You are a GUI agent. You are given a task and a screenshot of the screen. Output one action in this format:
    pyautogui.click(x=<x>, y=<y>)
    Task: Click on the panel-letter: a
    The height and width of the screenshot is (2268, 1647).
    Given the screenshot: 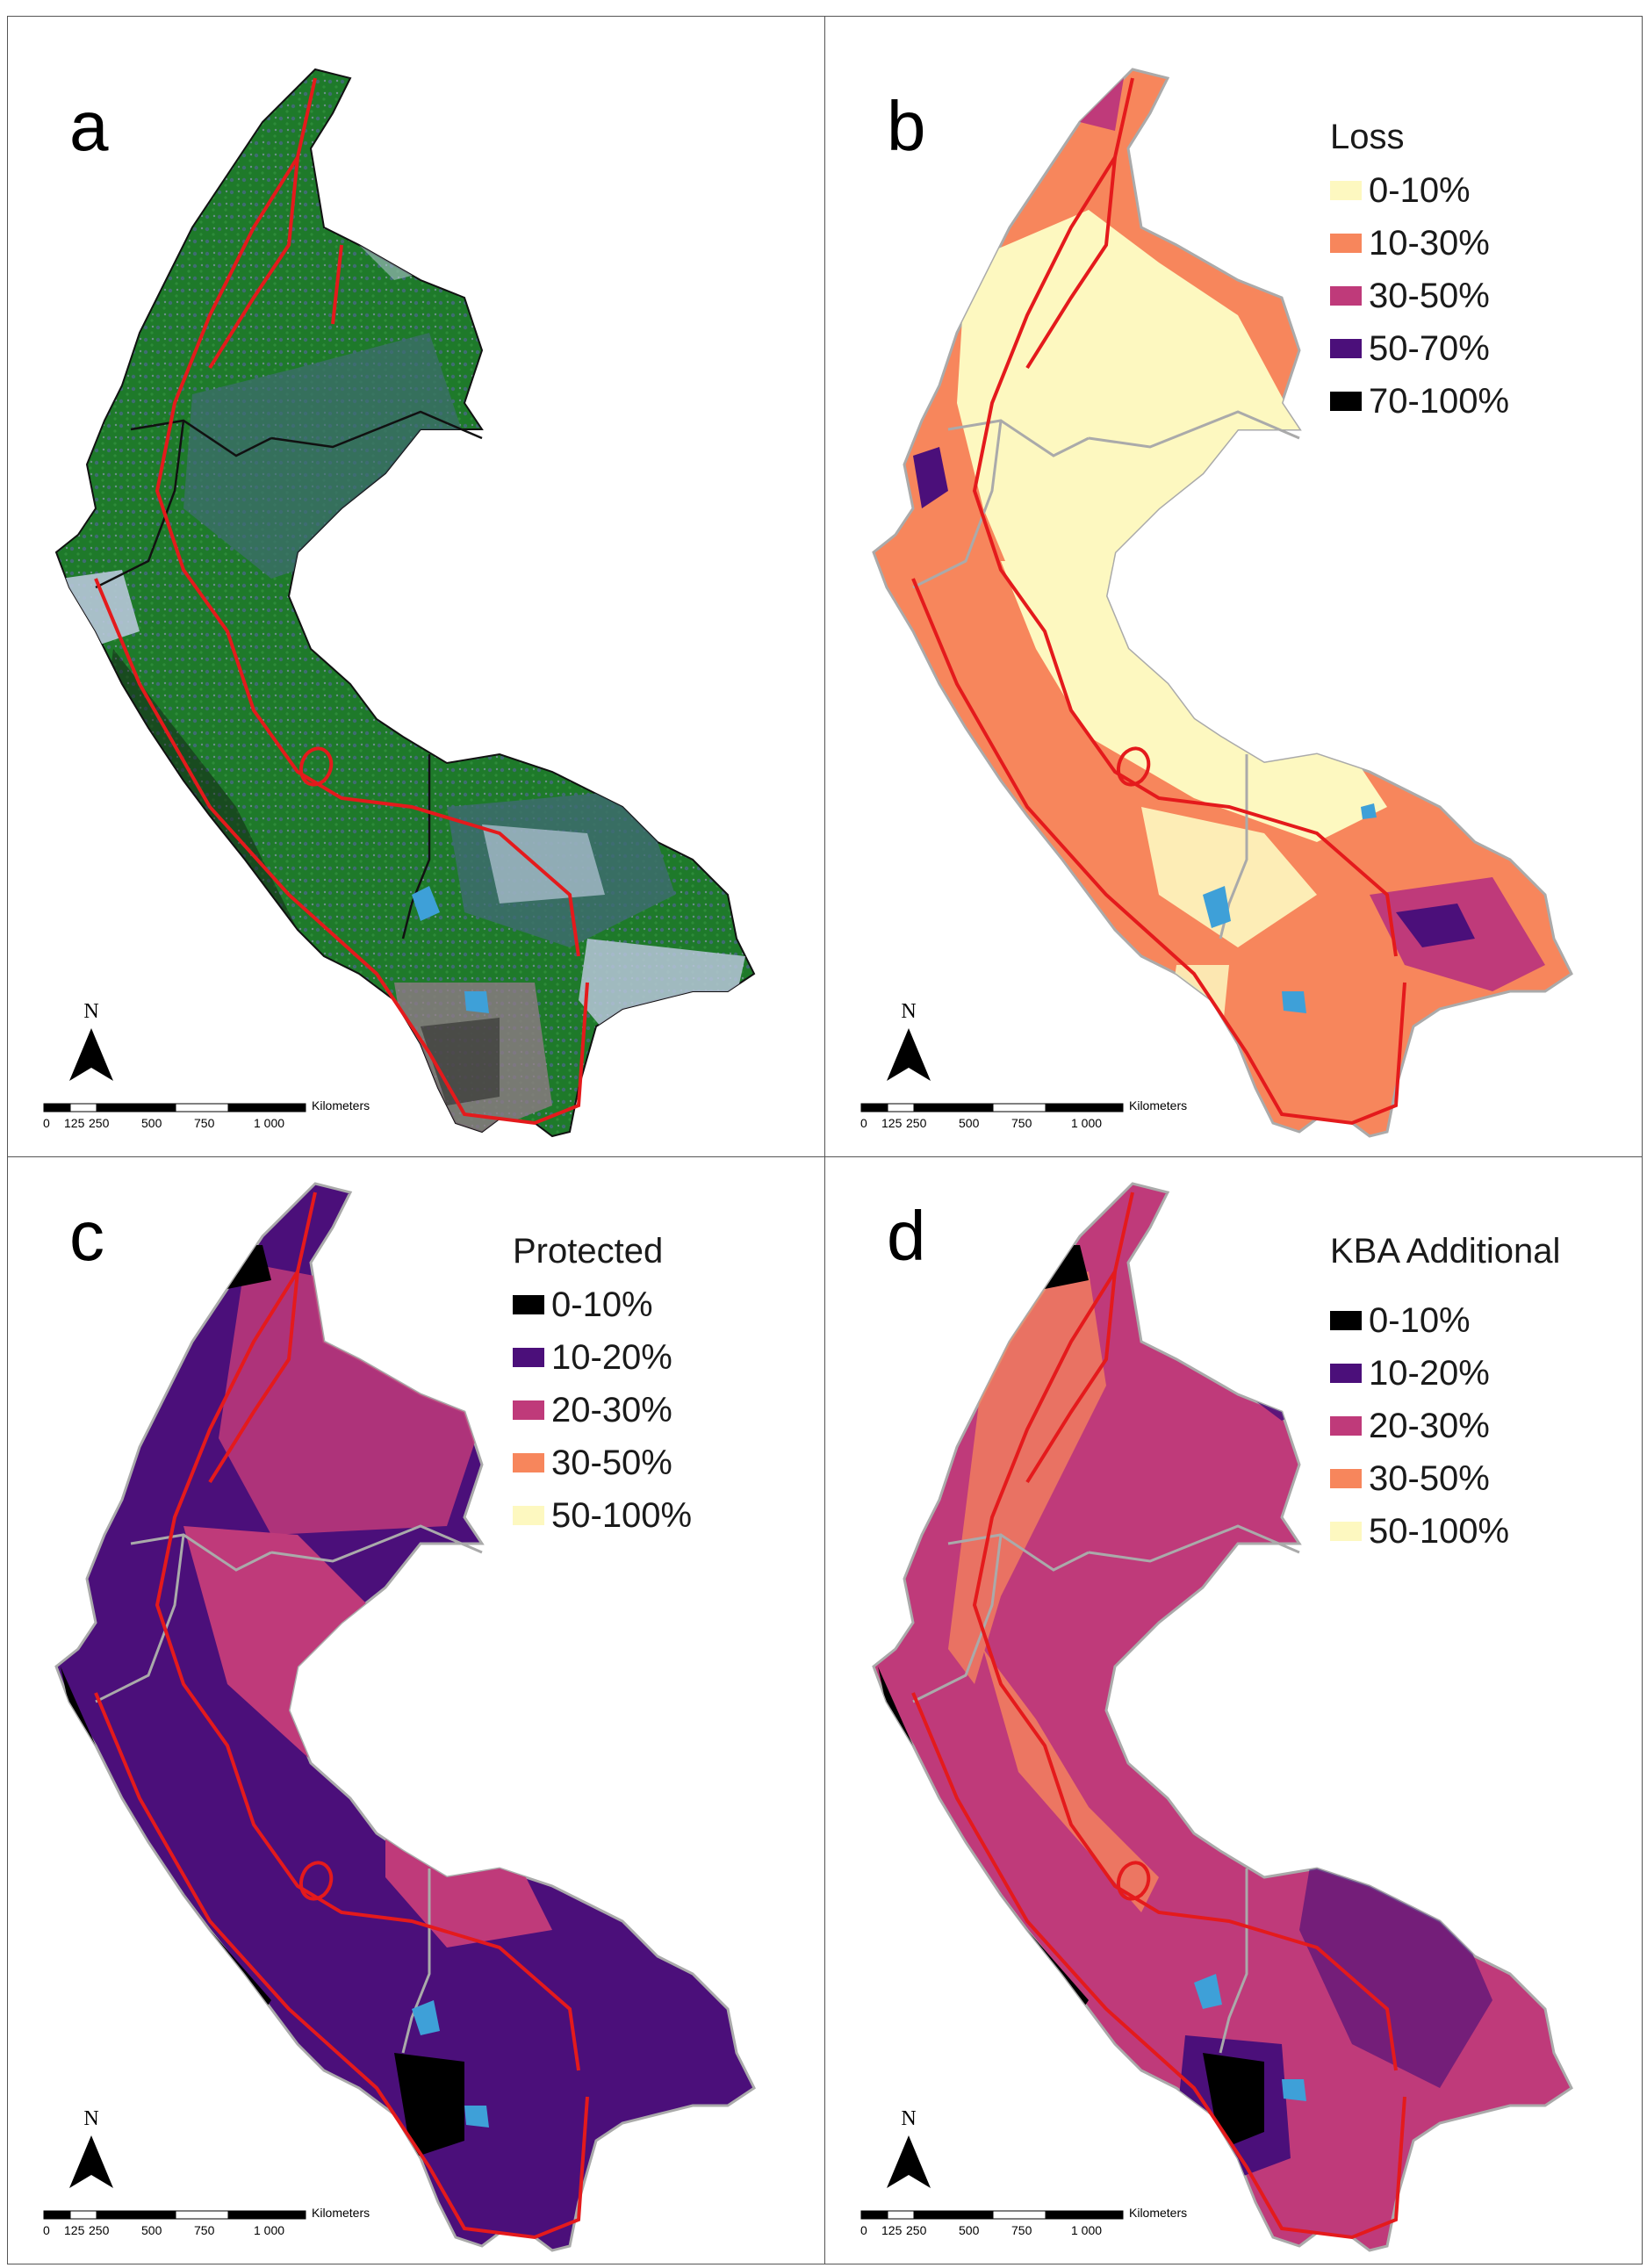 What is the action you would take?
    pyautogui.click(x=89, y=126)
    